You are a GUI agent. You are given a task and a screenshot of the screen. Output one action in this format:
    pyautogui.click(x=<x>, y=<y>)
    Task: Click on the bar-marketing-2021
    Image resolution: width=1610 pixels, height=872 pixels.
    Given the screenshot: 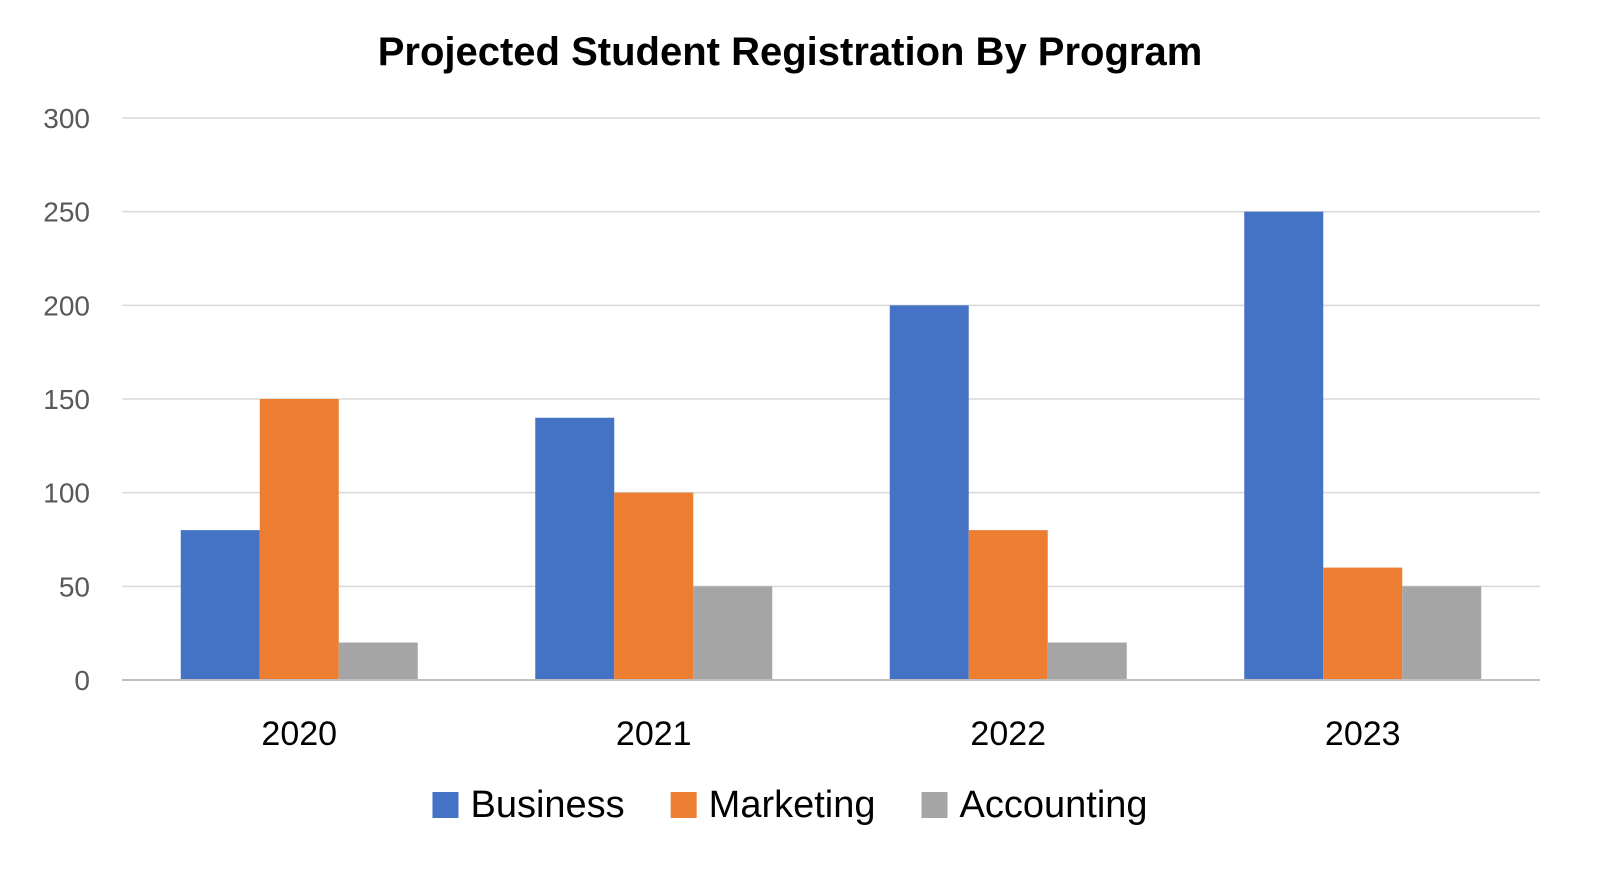 What is the action you would take?
    pyautogui.click(x=654, y=586)
    